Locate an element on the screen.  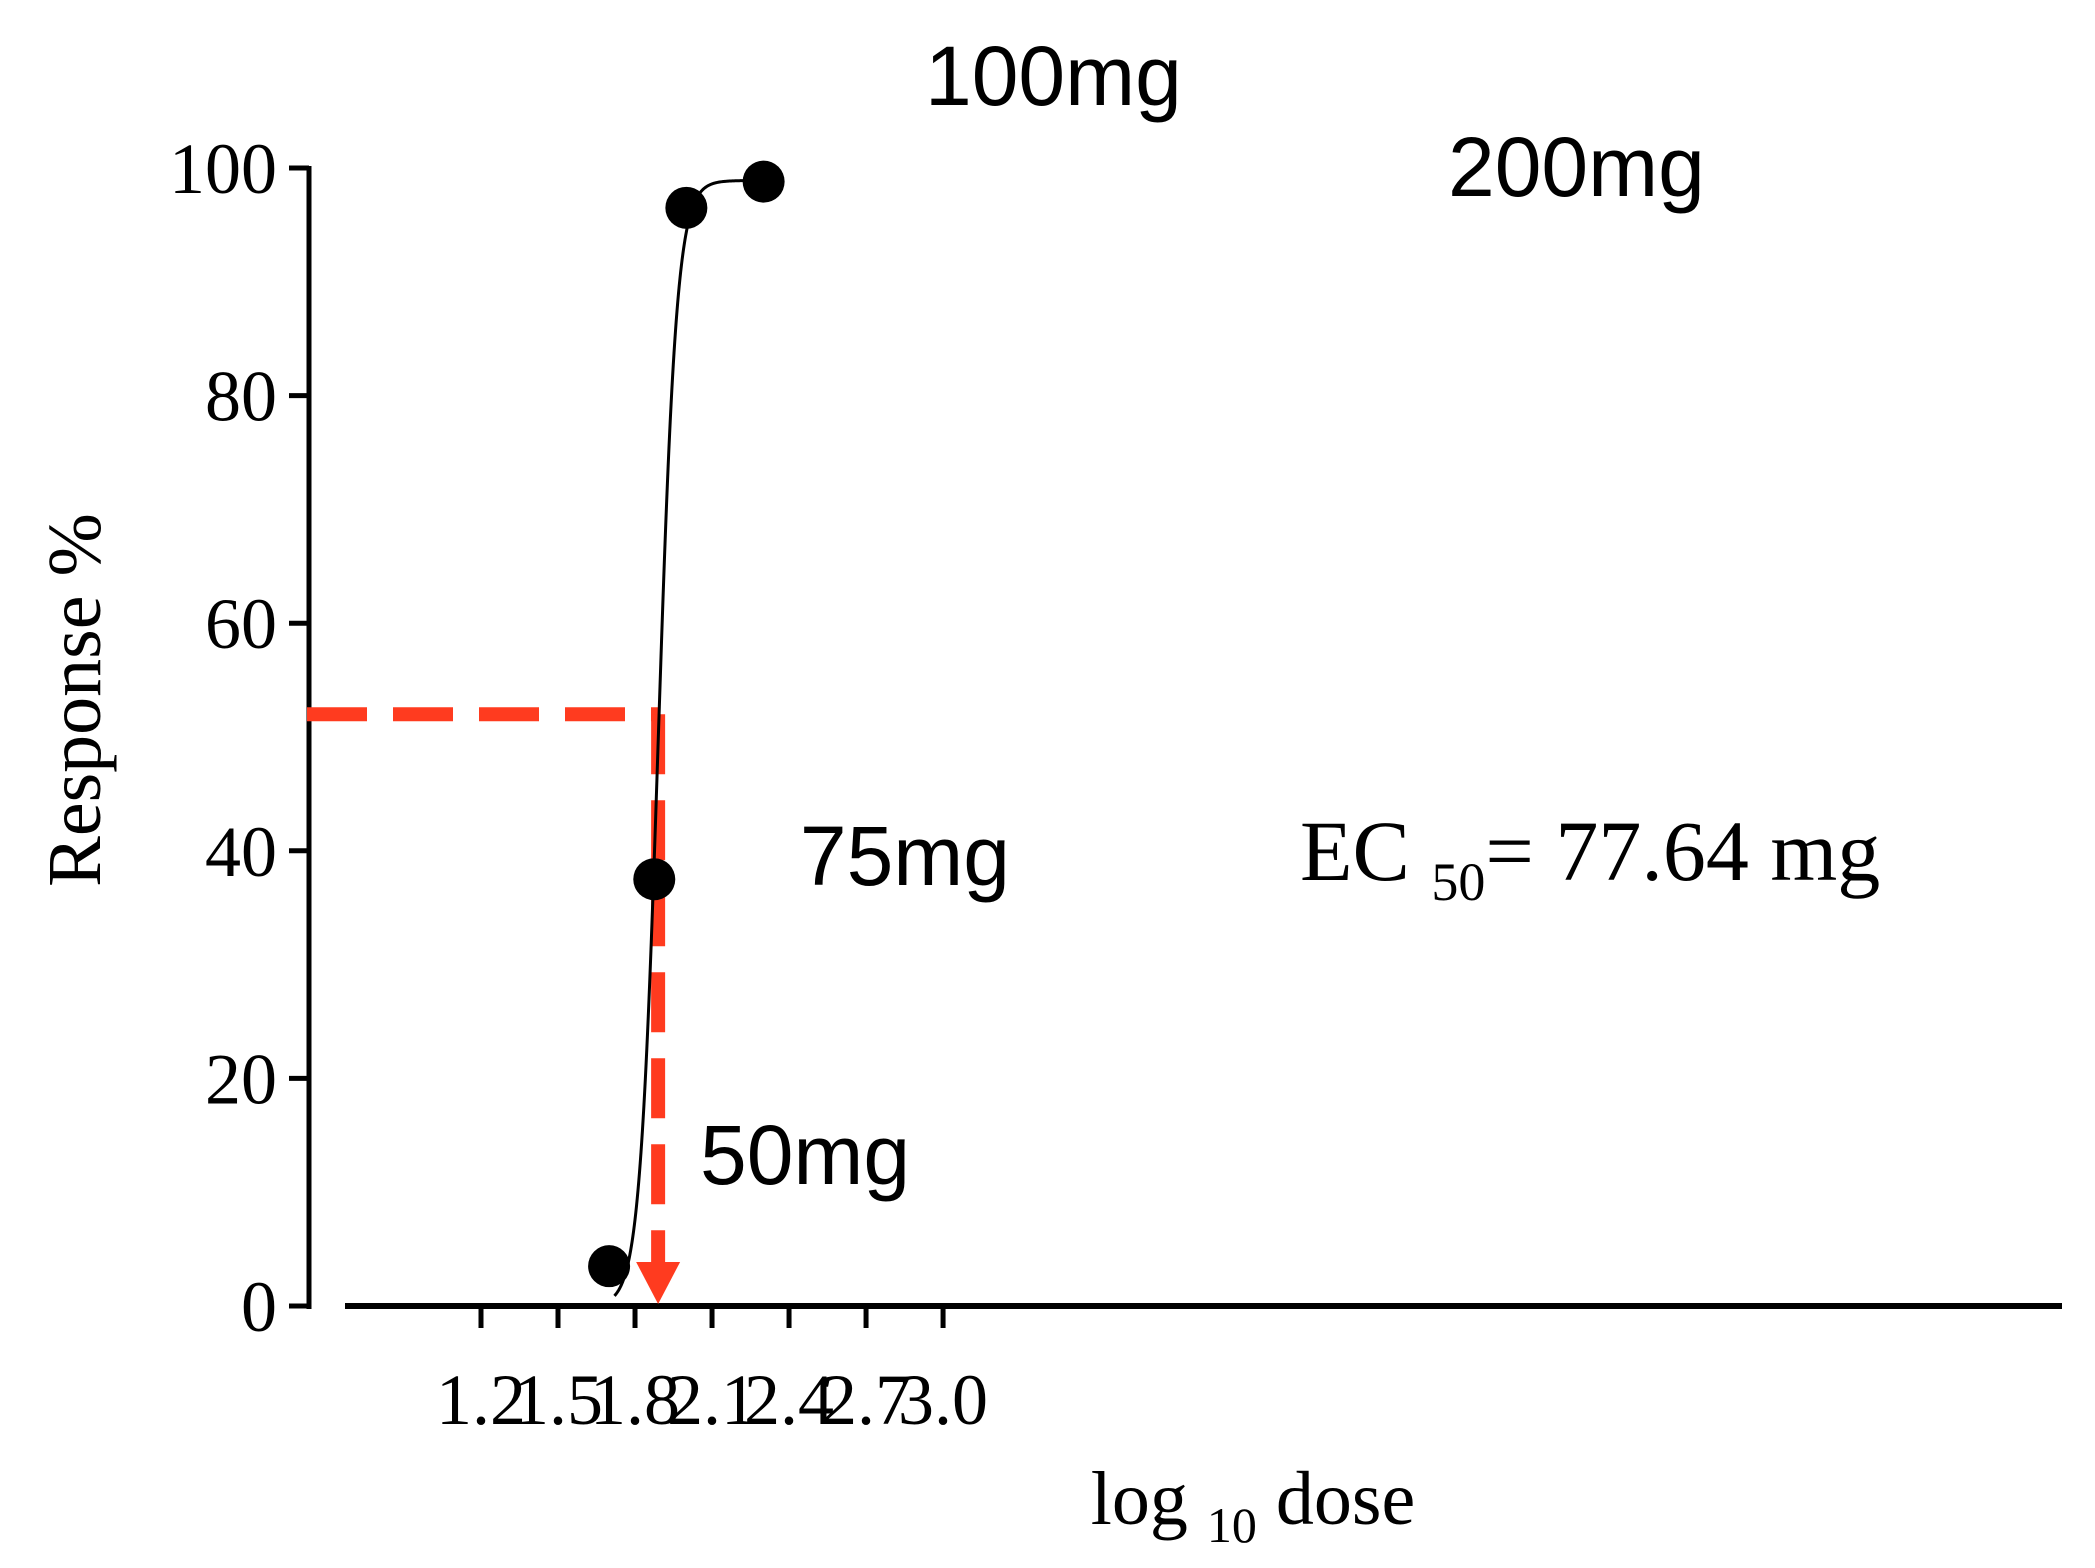
point-label-200mg: 200mg is located at coordinates (1576, 167).